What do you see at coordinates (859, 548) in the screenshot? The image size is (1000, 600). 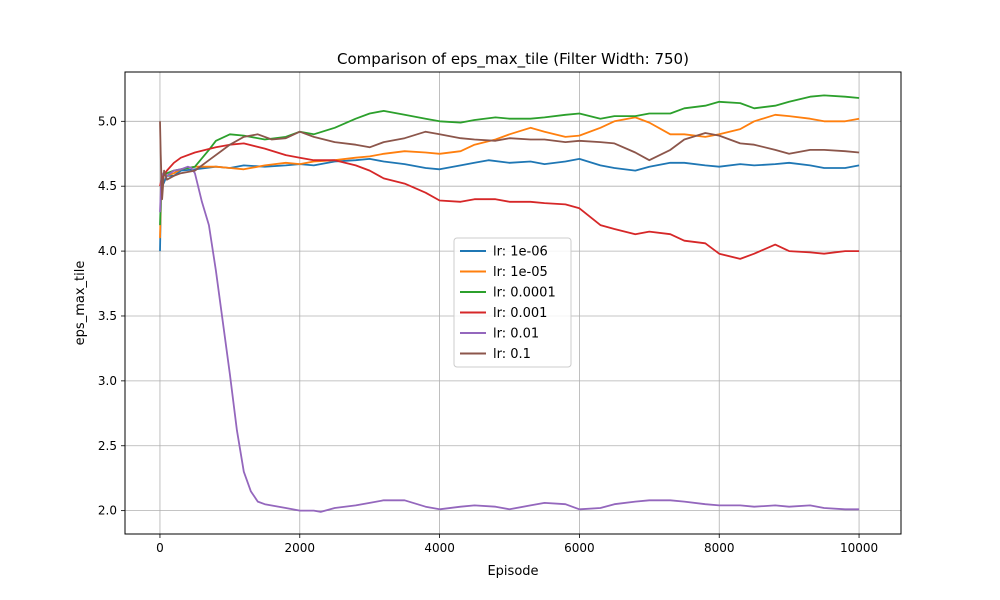 I see `x-tick-label: 10000` at bounding box center [859, 548].